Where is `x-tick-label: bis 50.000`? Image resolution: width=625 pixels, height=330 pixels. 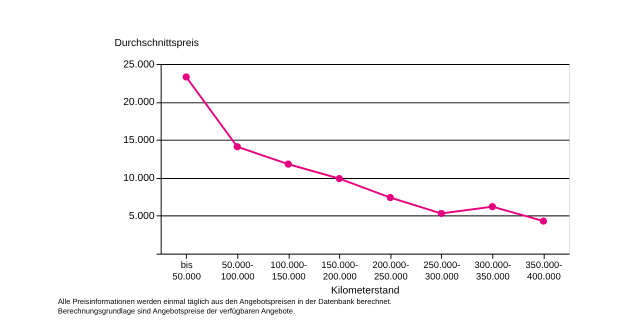
x-tick-label: bis 50.000 is located at coordinates (186, 271).